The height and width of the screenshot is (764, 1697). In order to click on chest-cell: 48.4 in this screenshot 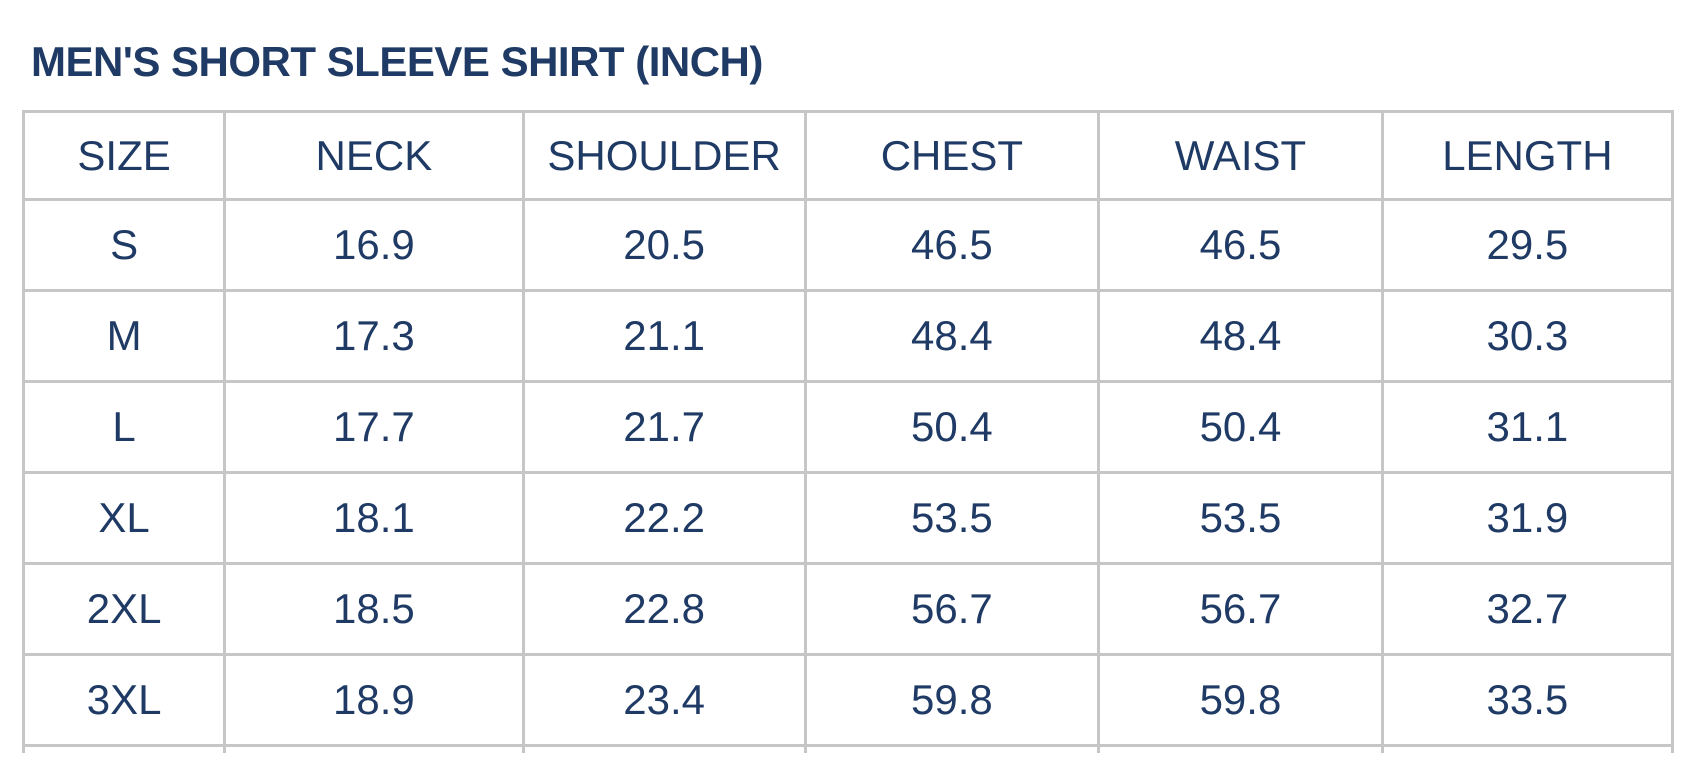, I will do `click(952, 336)`.